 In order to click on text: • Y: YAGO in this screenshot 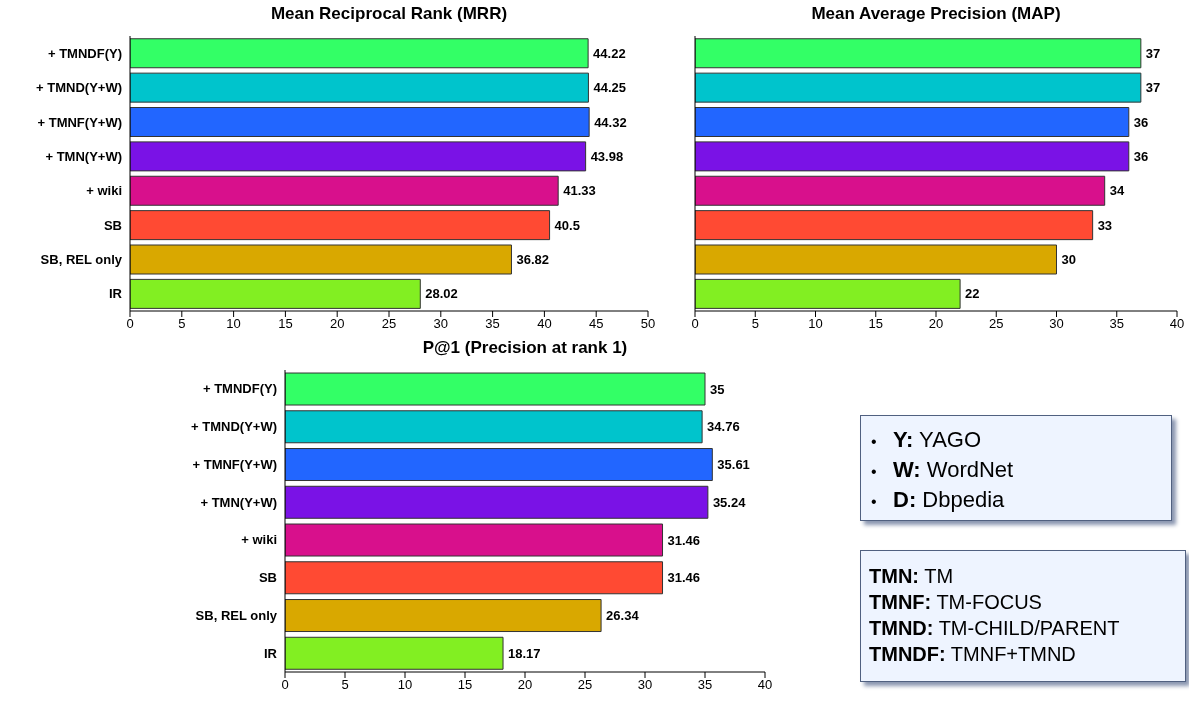, I will do `click(927, 440)`.